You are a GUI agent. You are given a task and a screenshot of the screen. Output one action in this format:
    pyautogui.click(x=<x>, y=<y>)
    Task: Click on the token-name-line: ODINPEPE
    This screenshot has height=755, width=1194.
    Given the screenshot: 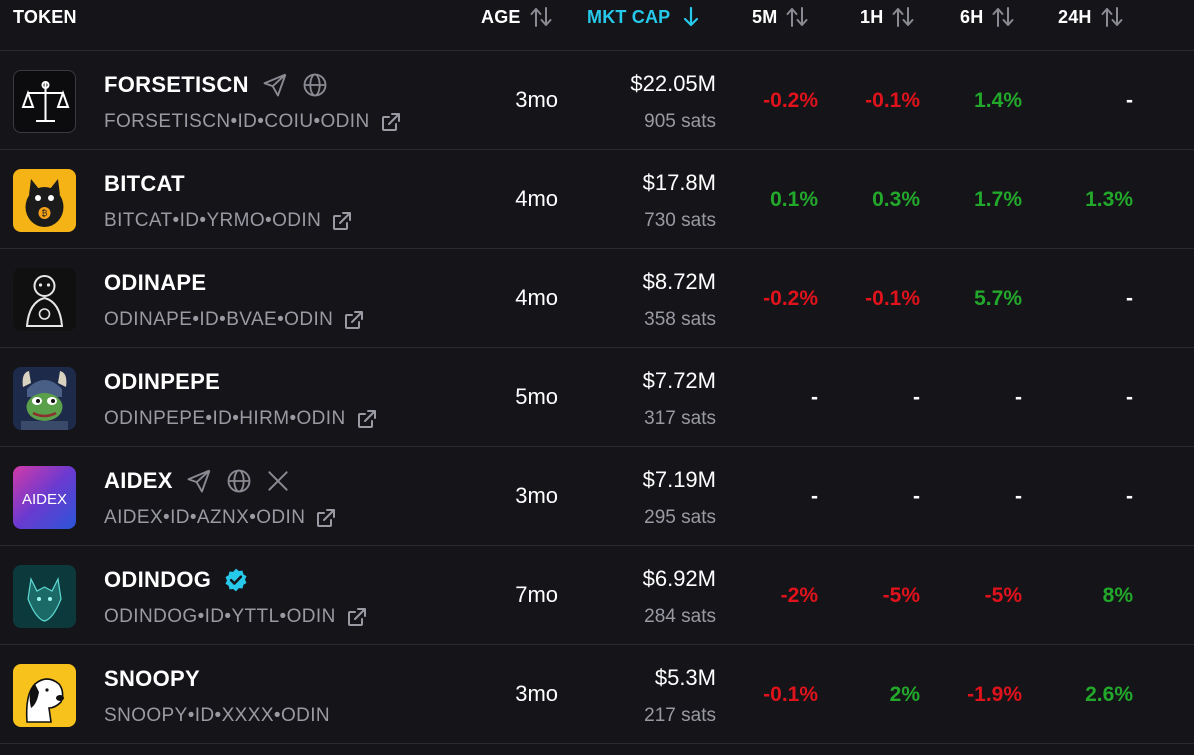 What is the action you would take?
    pyautogui.click(x=162, y=382)
    